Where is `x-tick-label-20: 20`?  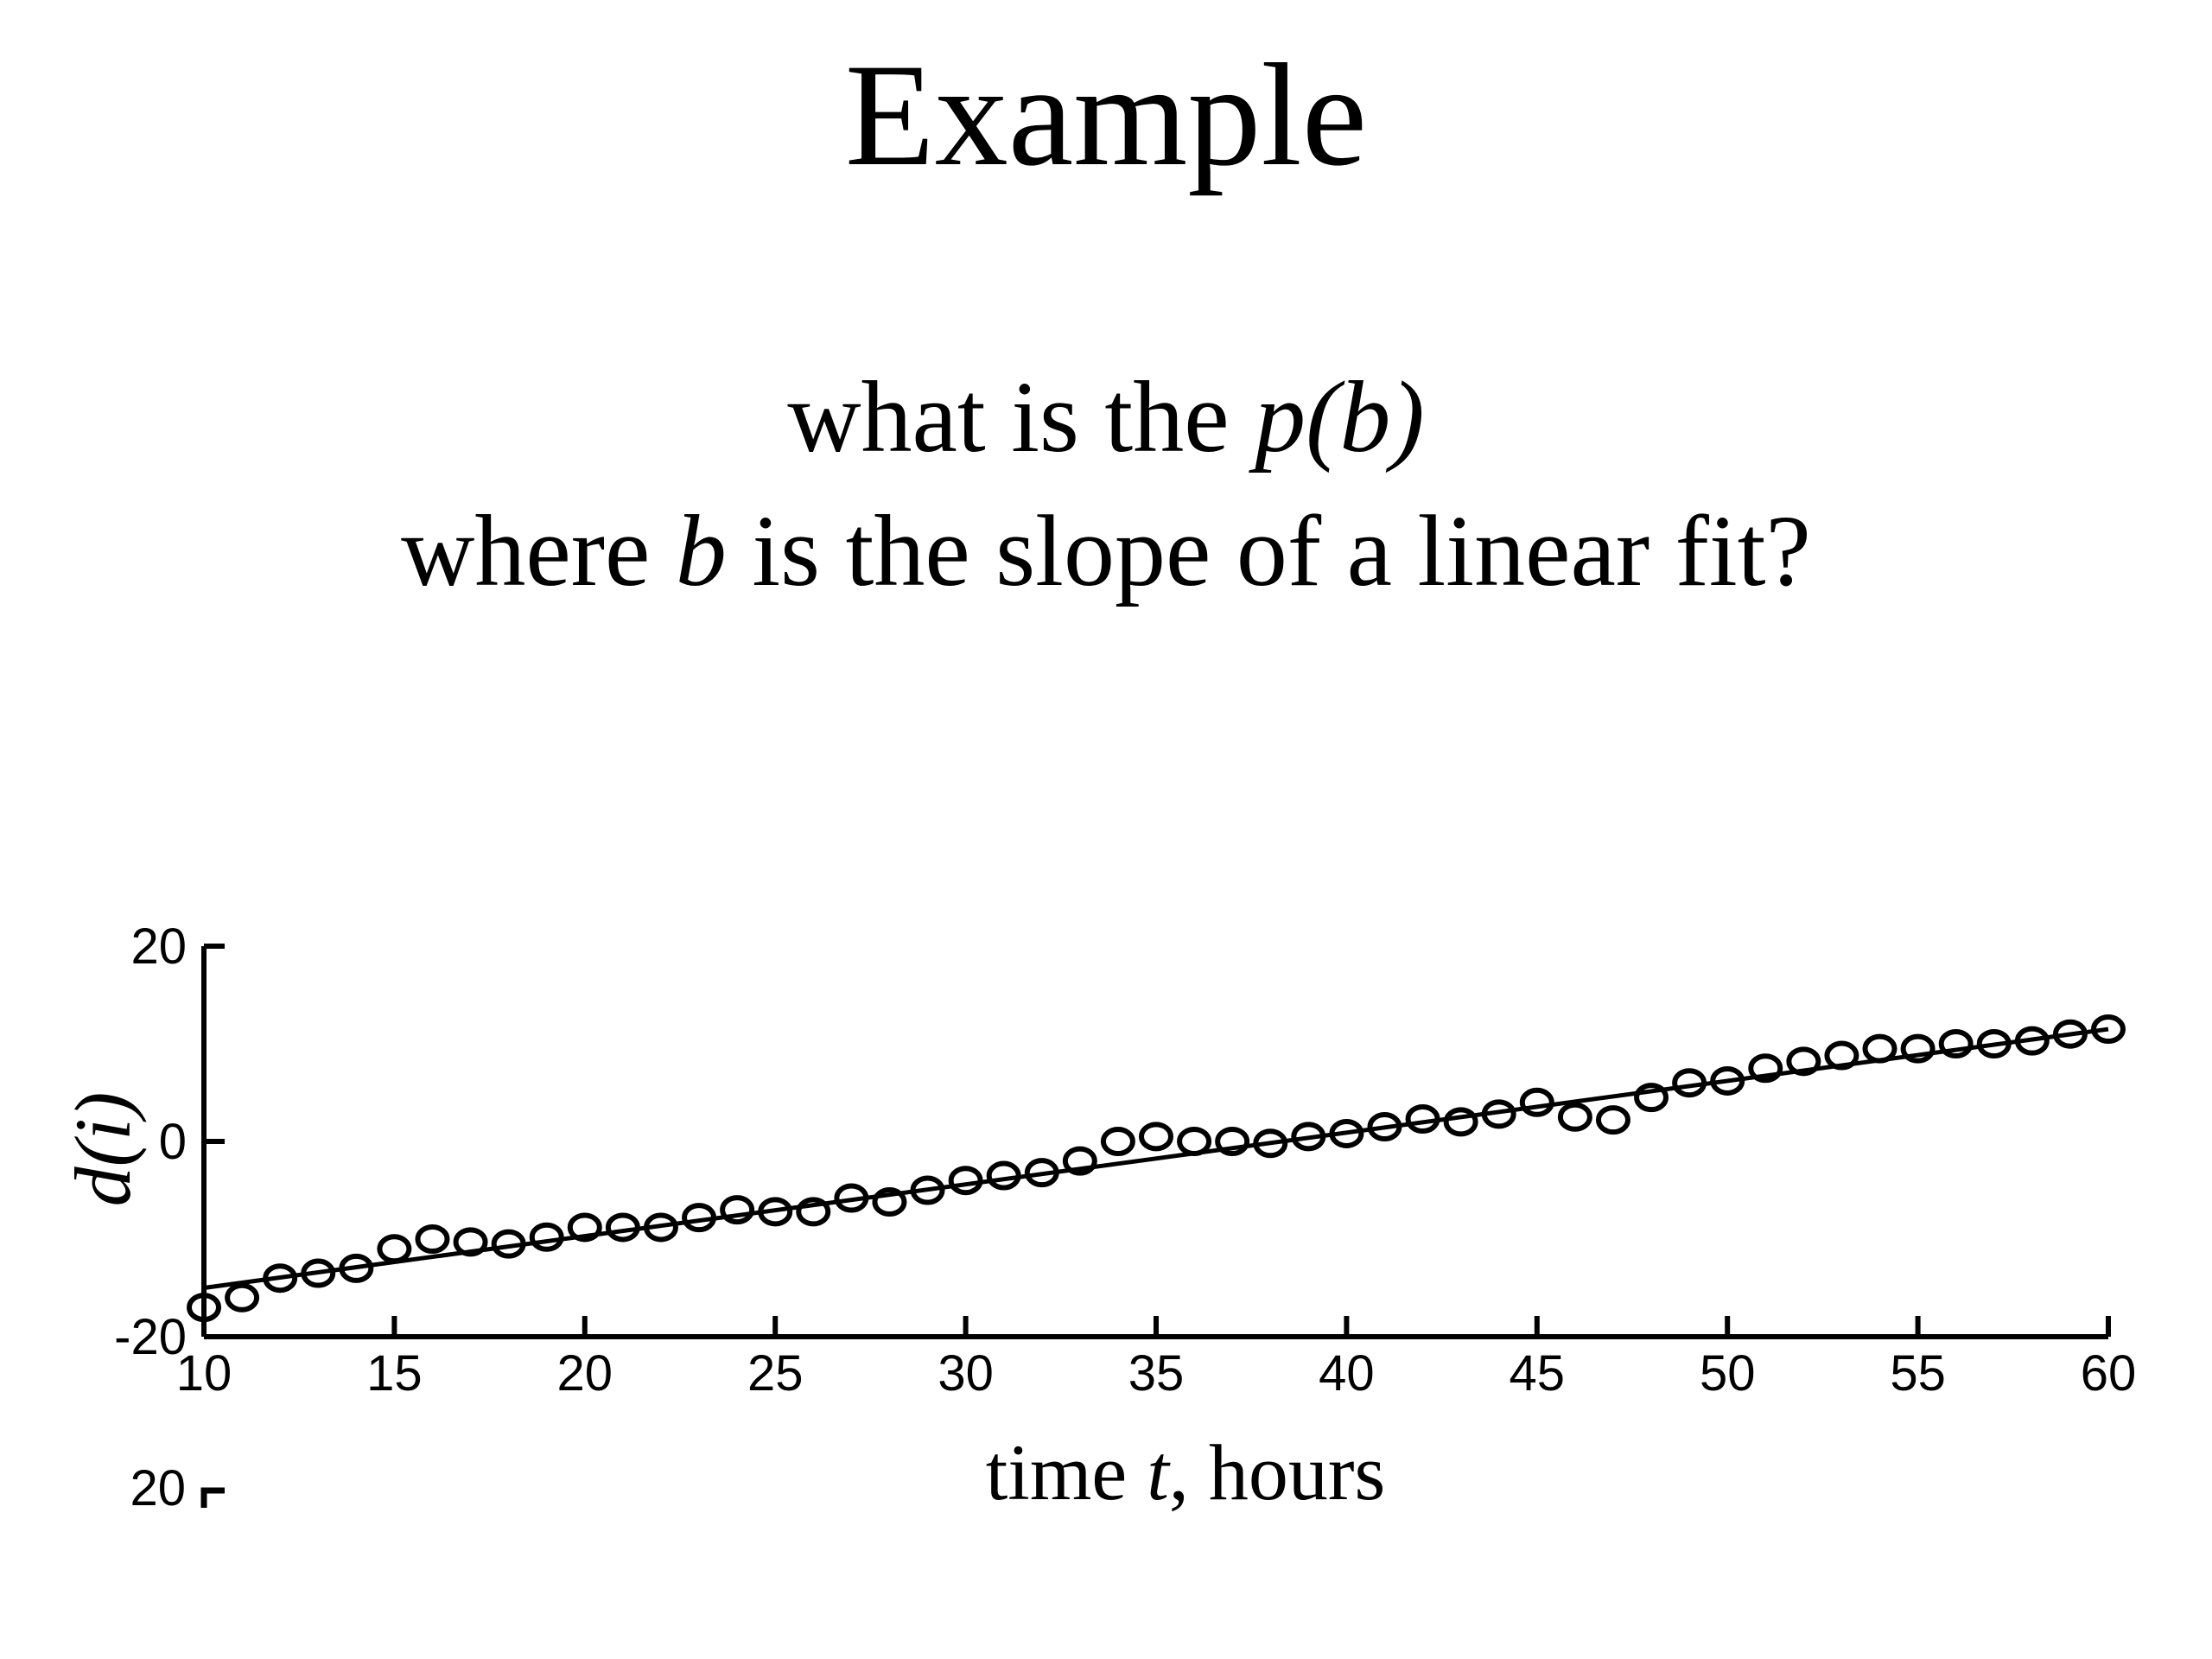
x-tick-label-20: 20 is located at coordinates (585, 1373).